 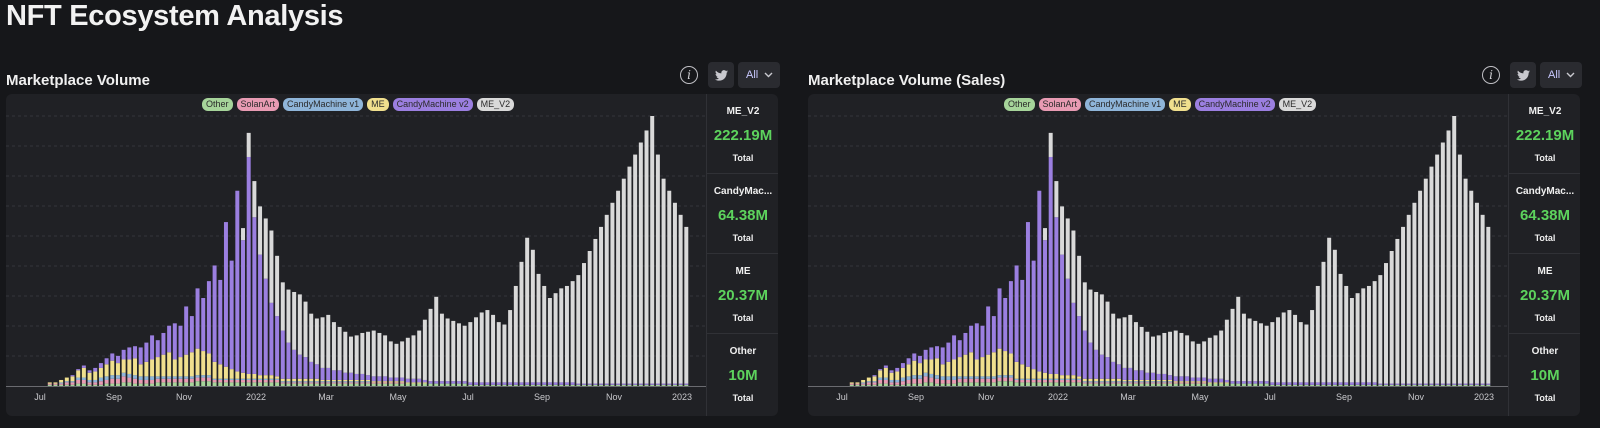 What do you see at coordinates (78, 80) in the screenshot?
I see `panel-title: Marketplace Volume` at bounding box center [78, 80].